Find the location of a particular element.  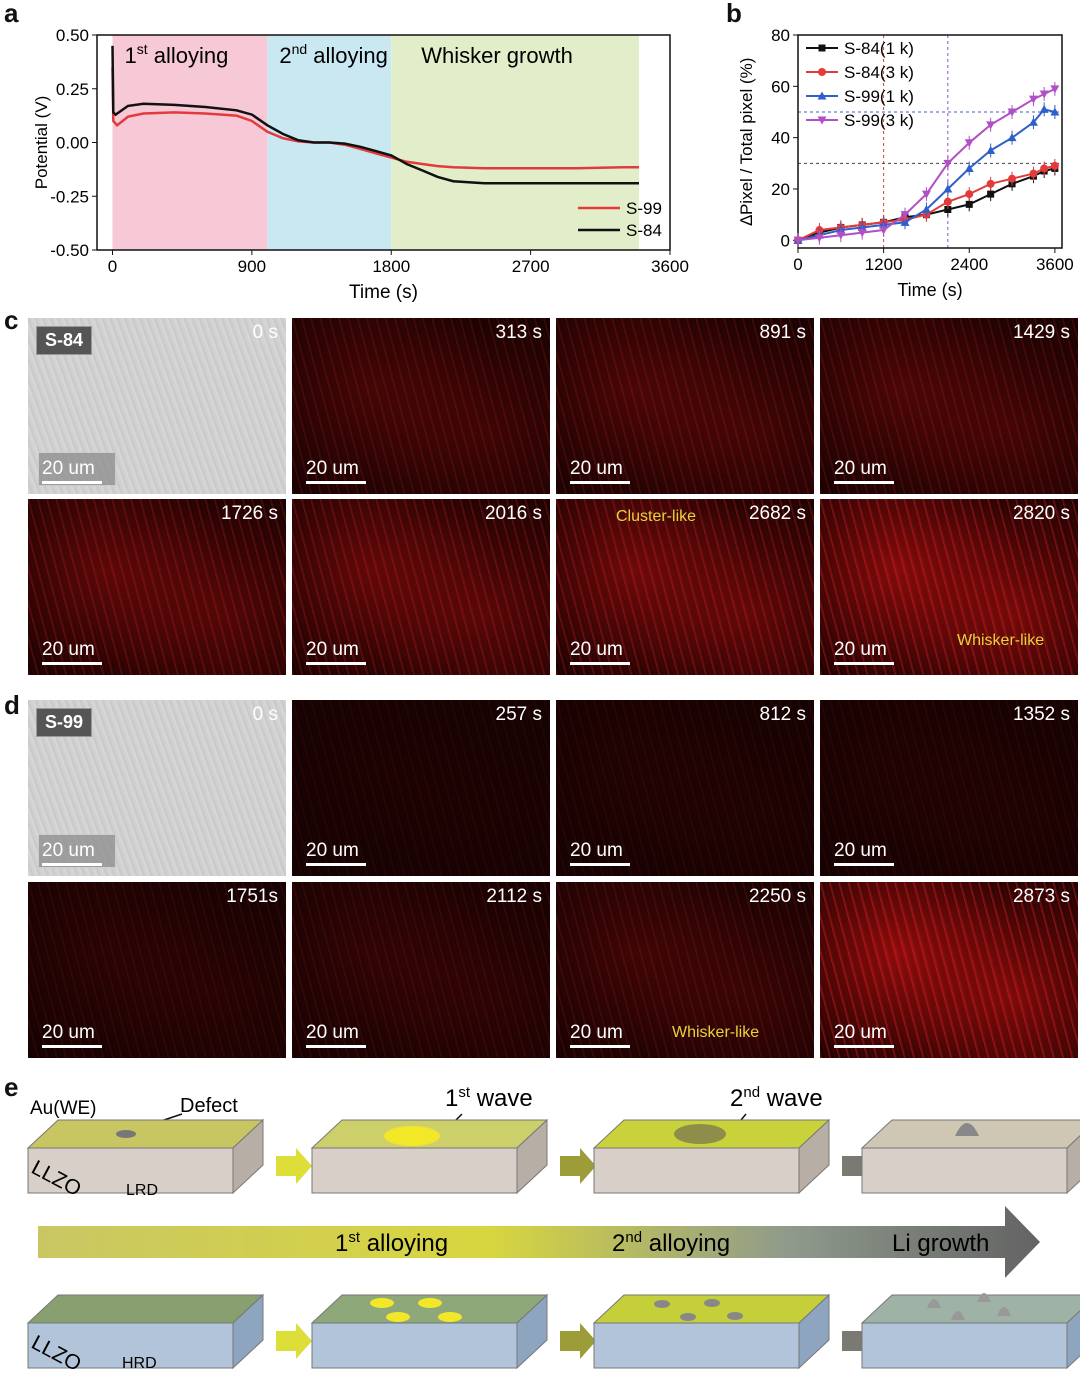

hrd-wave-spot-icon is located at coordinates (688, 1317).